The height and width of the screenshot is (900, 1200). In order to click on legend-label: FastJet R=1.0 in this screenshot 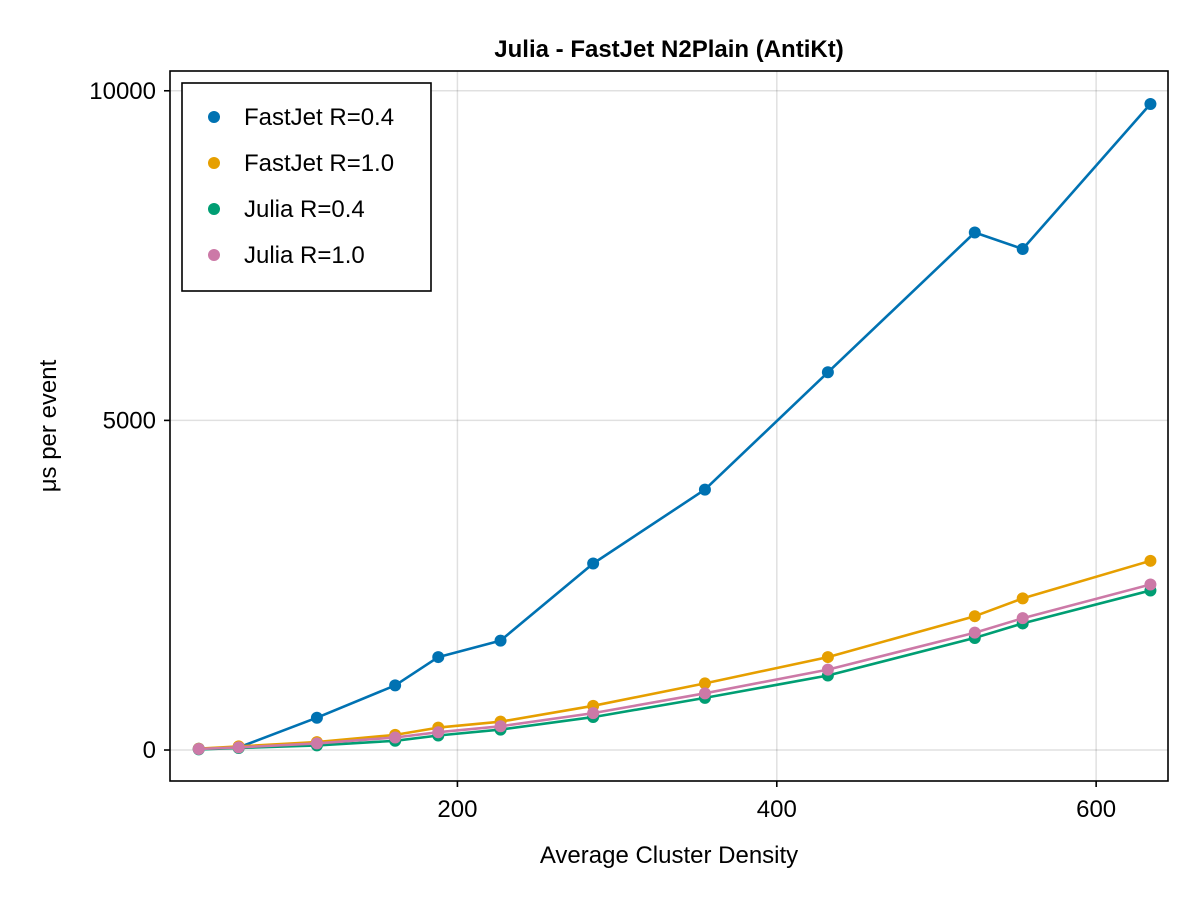, I will do `click(319, 163)`.